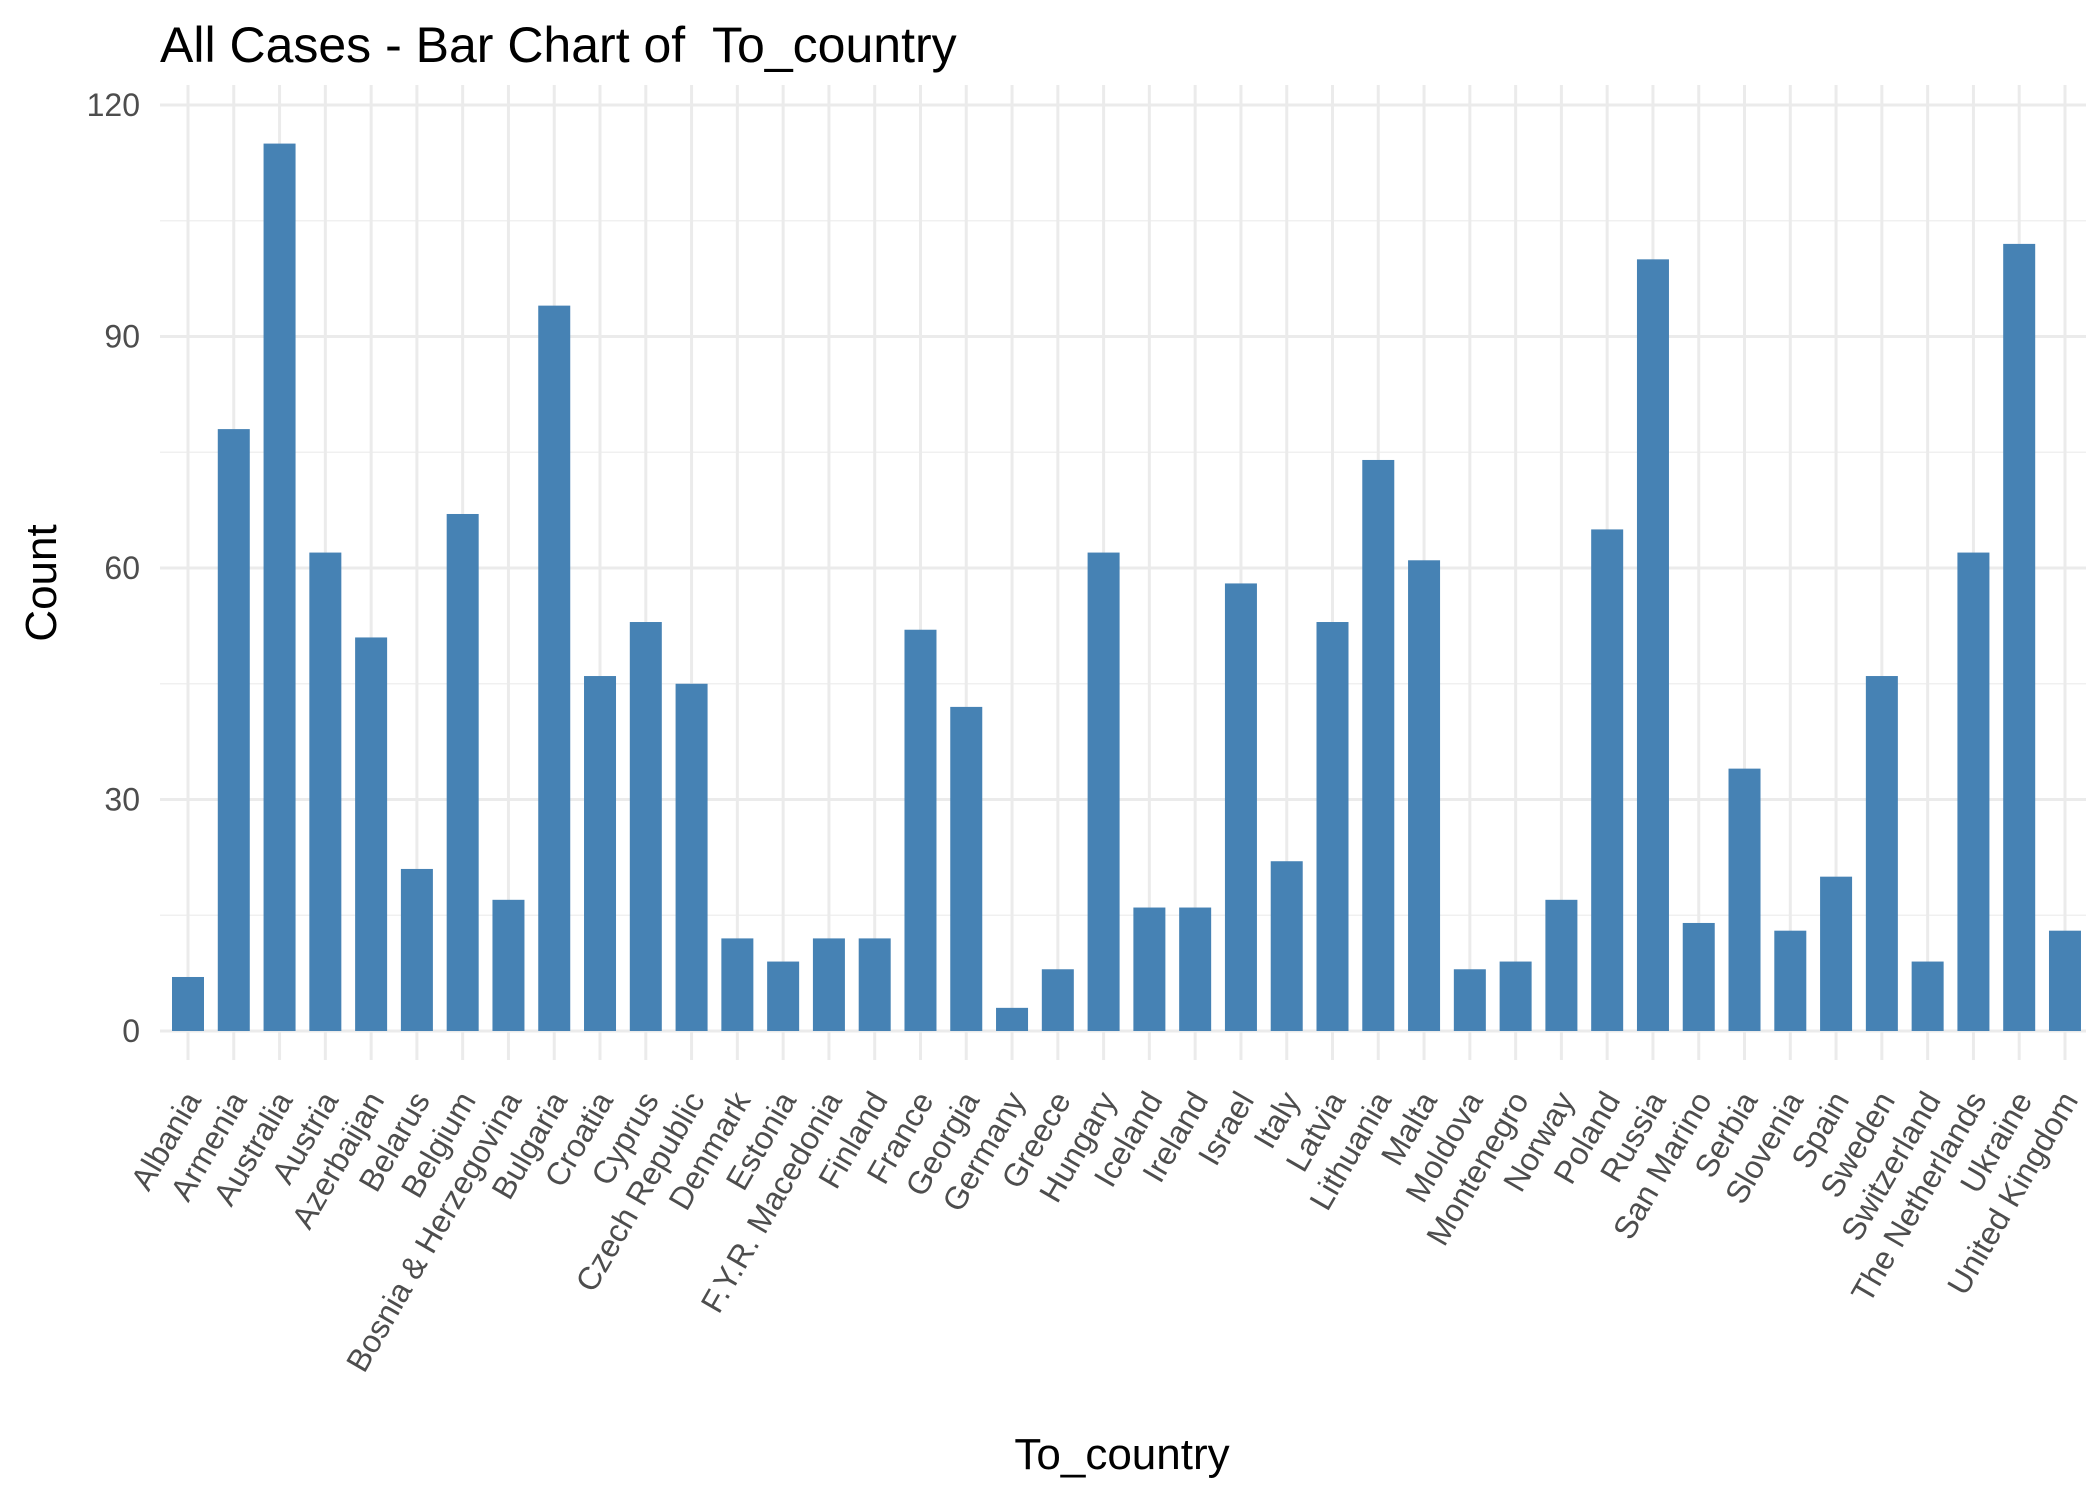 This screenshot has height=1499, width=2100. I want to click on y-tick-label: 120, so click(113, 105).